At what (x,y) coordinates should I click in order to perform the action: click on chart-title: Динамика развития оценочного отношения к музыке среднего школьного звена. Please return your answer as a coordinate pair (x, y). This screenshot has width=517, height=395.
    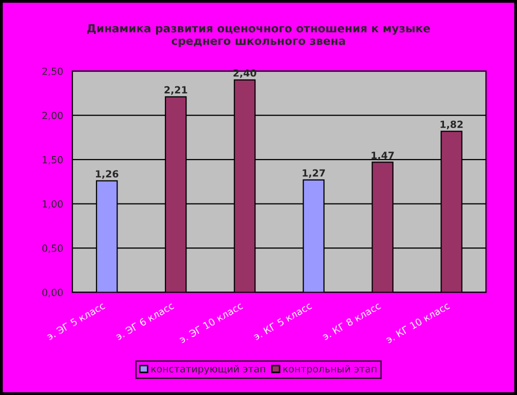
    Looking at the image, I should click on (258, 36).